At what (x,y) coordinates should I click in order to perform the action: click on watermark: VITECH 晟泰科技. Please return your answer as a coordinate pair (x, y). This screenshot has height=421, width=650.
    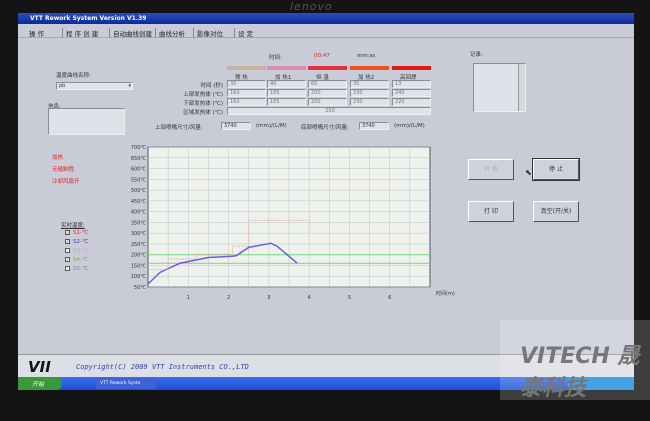
    Looking at the image, I should click on (575, 360).